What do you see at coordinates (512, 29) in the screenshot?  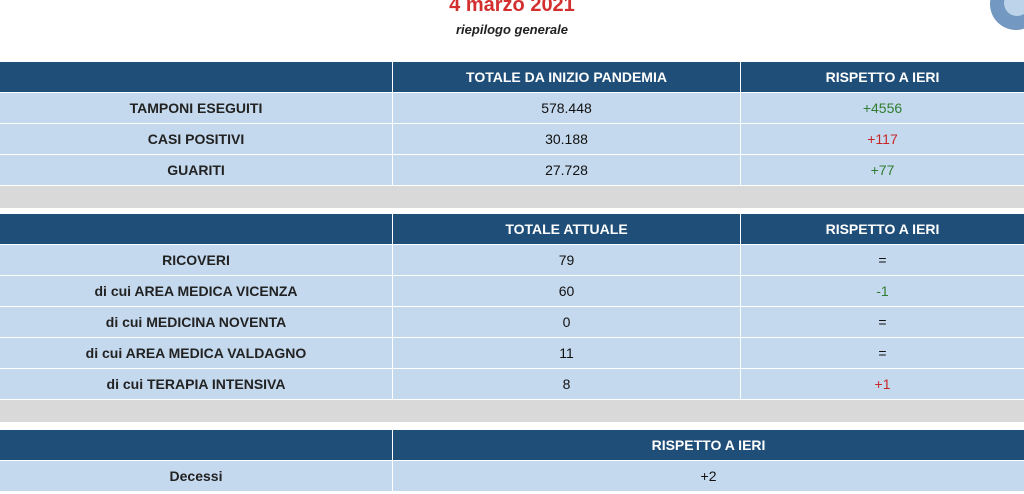 I see `report-subtitle: riepilogo generale` at bounding box center [512, 29].